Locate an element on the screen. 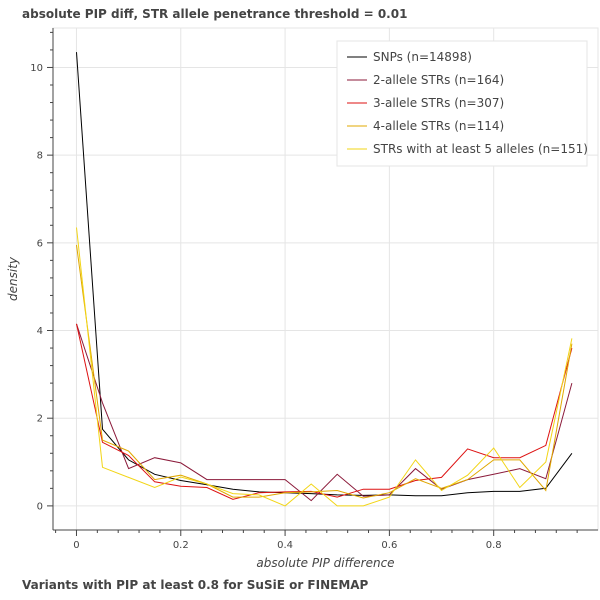 This screenshot has height=600, width=600. y-tick-label: 4 is located at coordinates (40, 331).